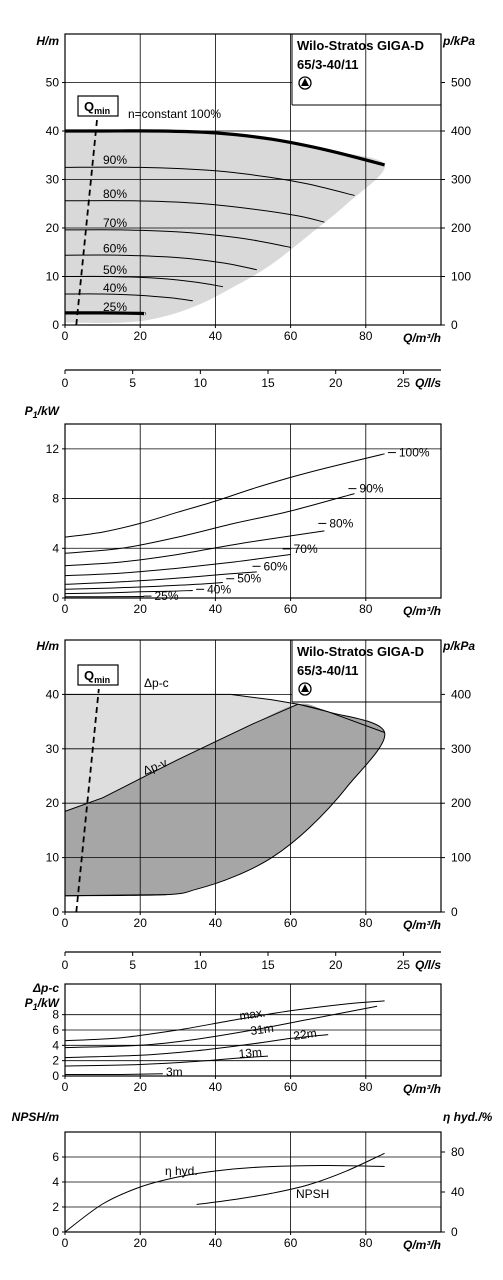 This screenshot has width=503, height=1280. Describe the element at coordinates (53, 694) in the screenshot. I see `hq2-y-tick-label: 40` at that location.